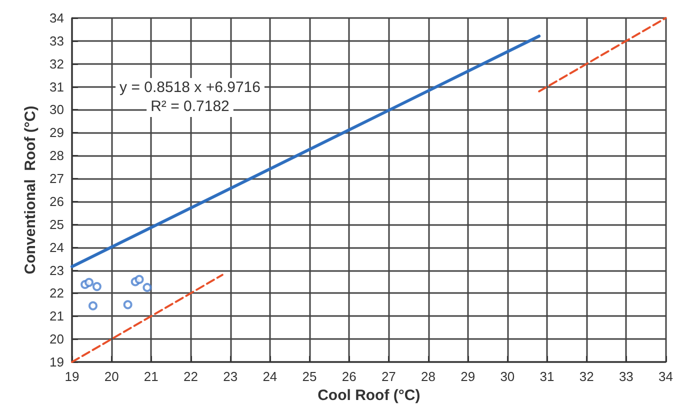 This screenshot has width=676, height=417. I want to click on y-tick-label: 34, so click(57, 18).